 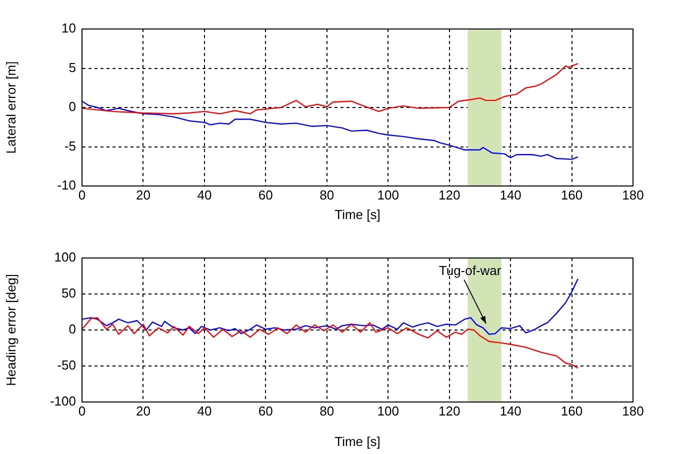 I want to click on y-tick-label: -5, so click(x=70, y=146).